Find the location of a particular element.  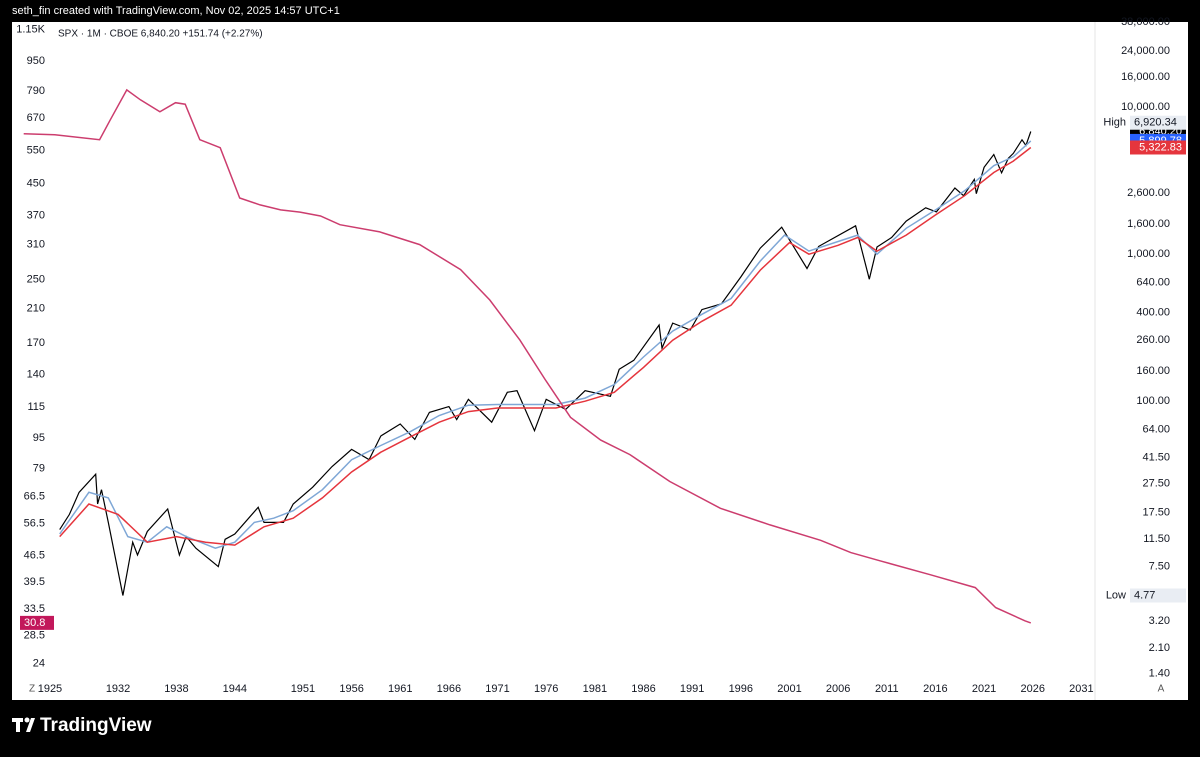

x-tick-label: 2016 is located at coordinates (935, 689).